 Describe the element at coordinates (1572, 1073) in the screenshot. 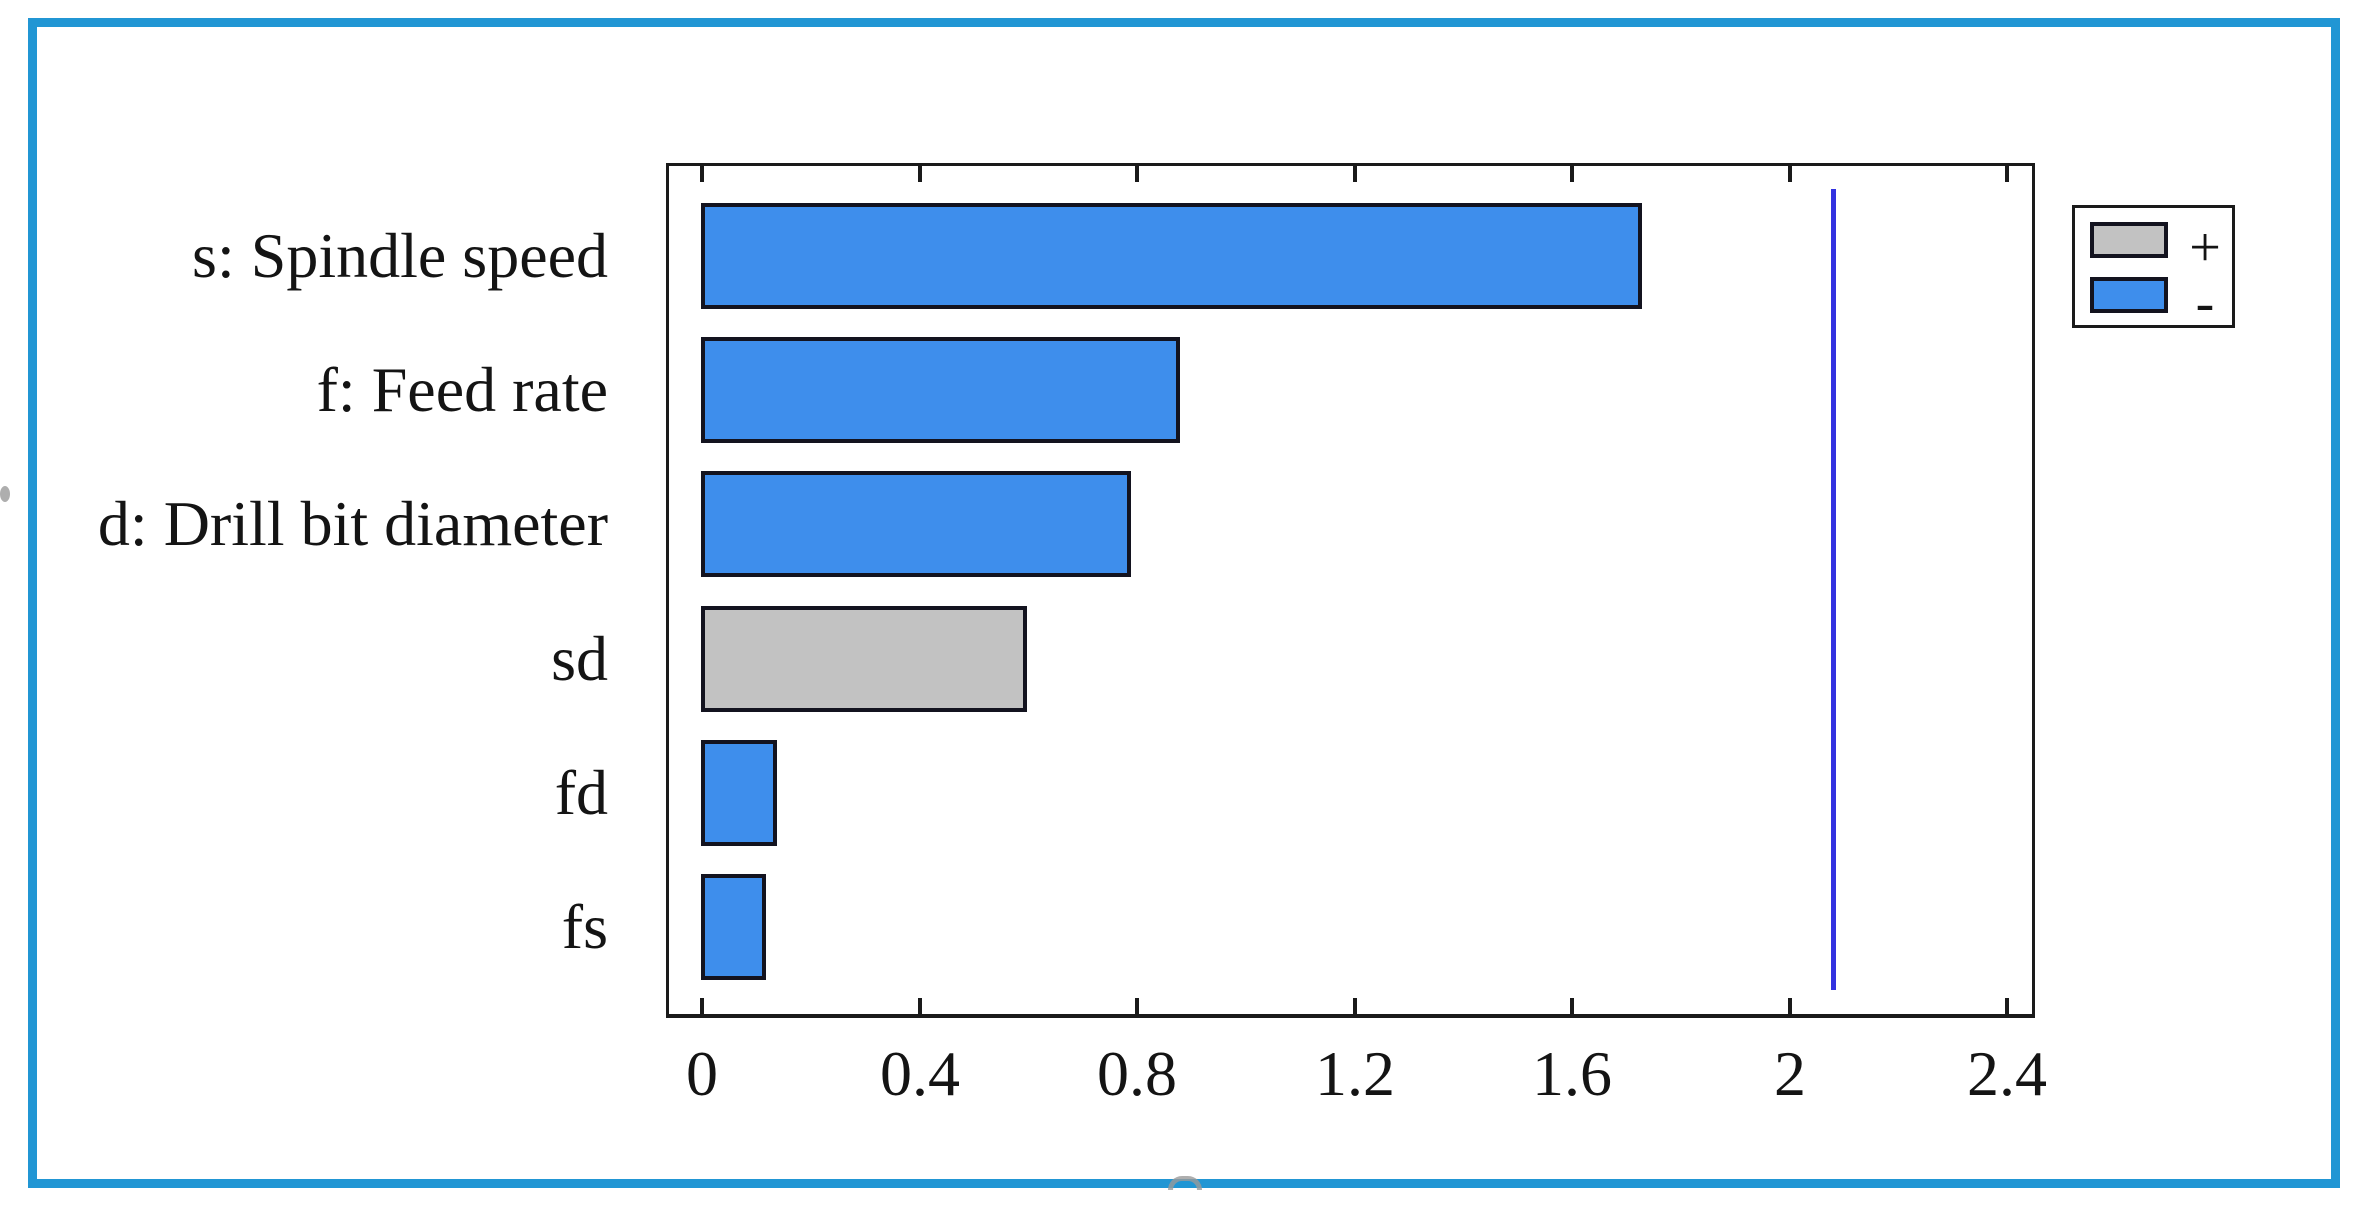

I see `x-tick-label-4: 1.6` at that location.